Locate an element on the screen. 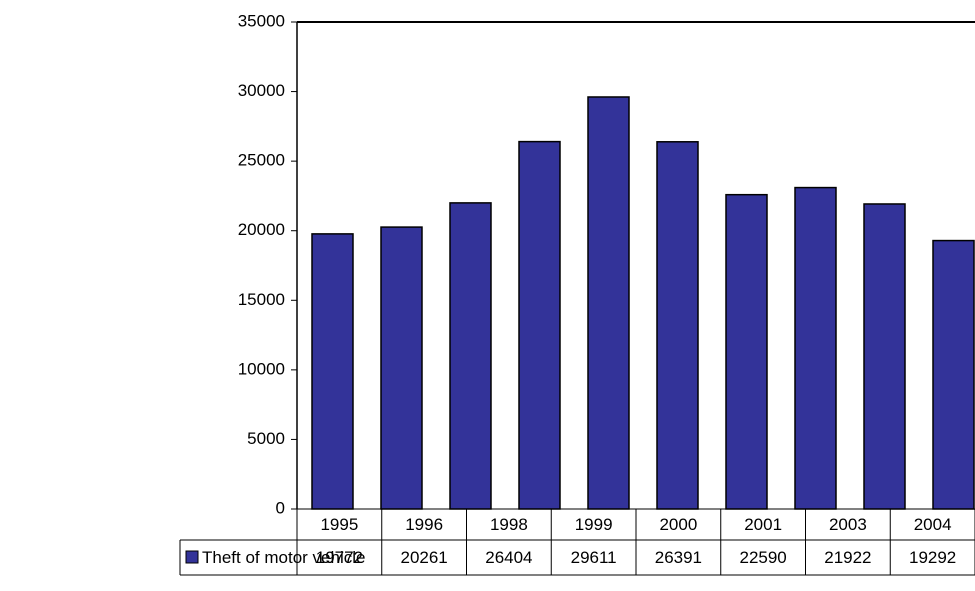 The image size is (975, 591). y-tick-label: 35000 is located at coordinates (261, 20).